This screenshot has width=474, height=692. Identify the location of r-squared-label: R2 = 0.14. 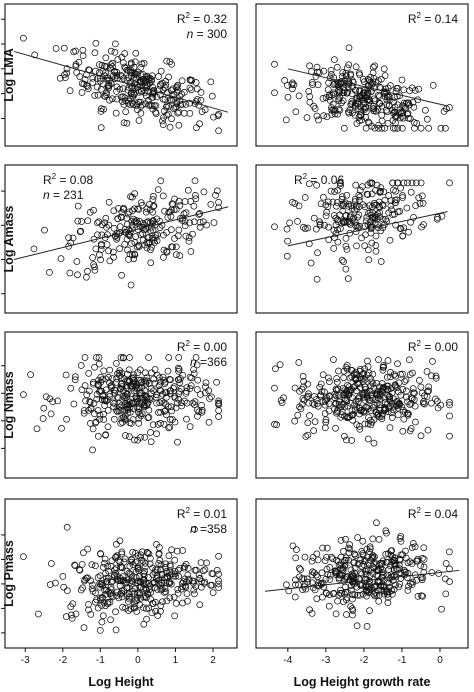
(433, 18).